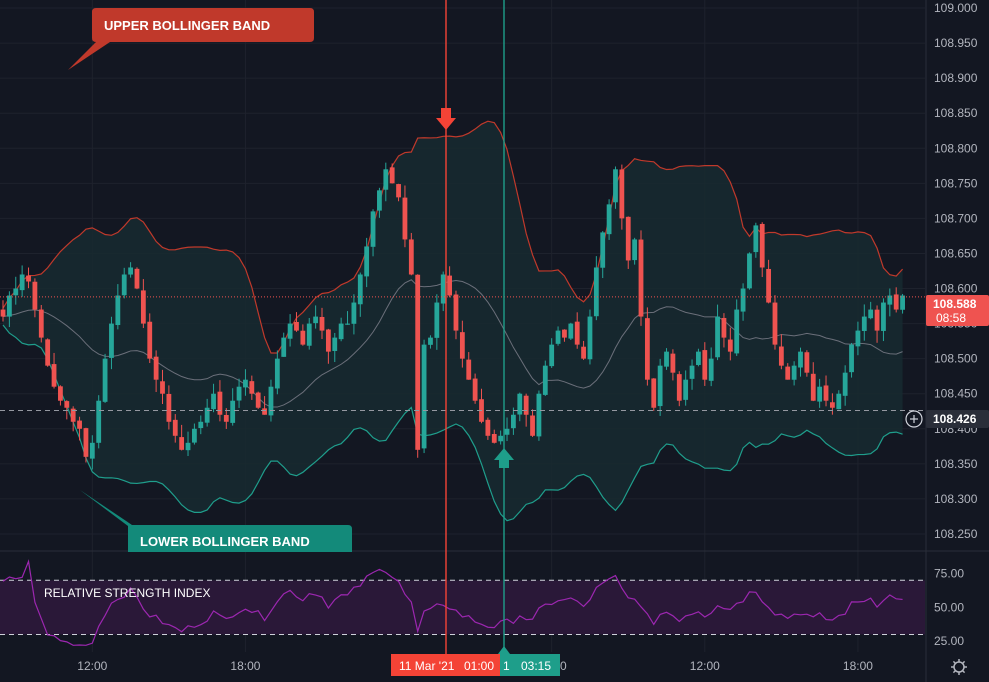  I want to click on price-tick-label: 108.600, so click(956, 289).